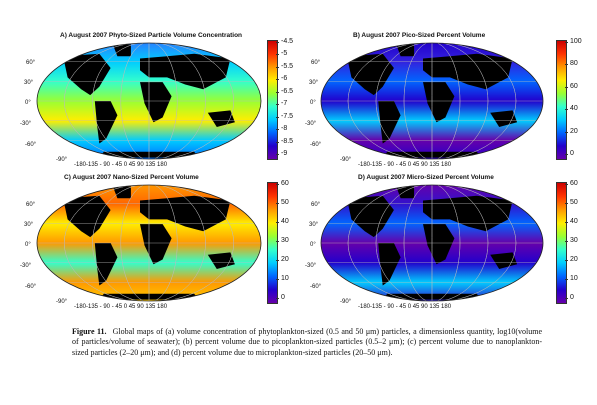 This screenshot has height=405, width=597. Describe the element at coordinates (314, 225) in the screenshot. I see `panel-d-lat-30: 30°` at that location.